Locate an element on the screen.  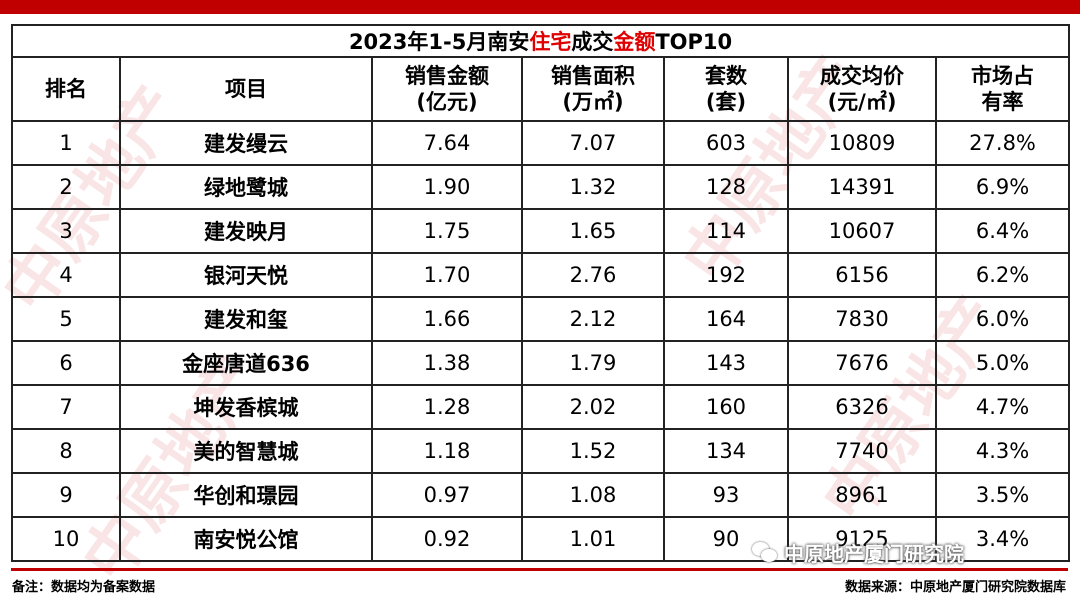
header-rank: 排名 is located at coordinates (66, 89).